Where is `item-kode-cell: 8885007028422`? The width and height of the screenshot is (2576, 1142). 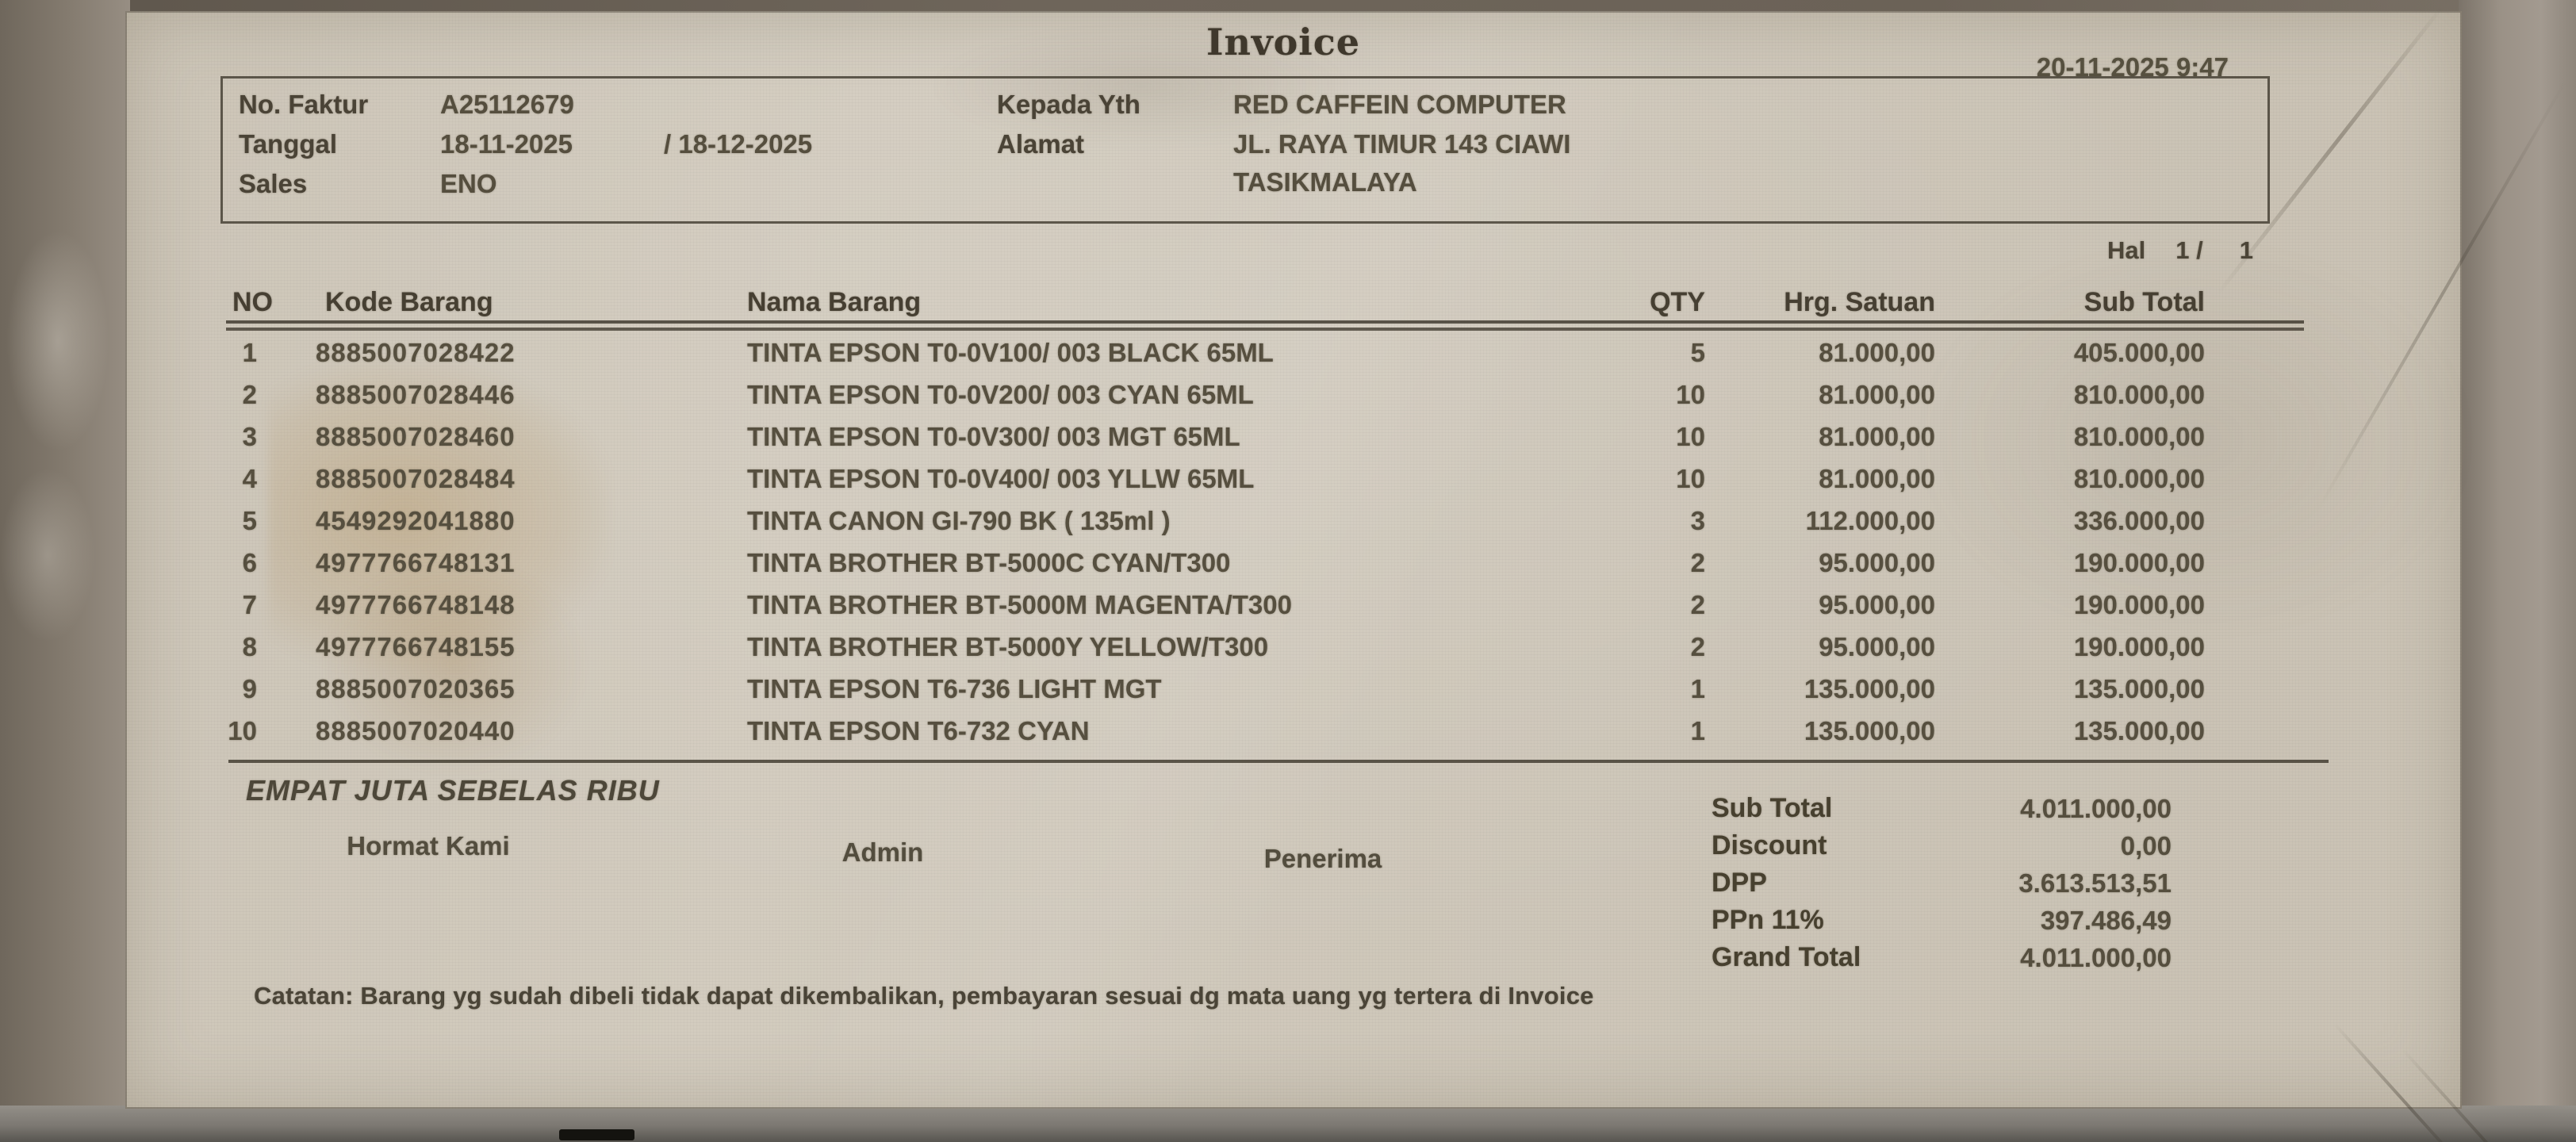 item-kode-cell: 8885007028422 is located at coordinates (416, 352).